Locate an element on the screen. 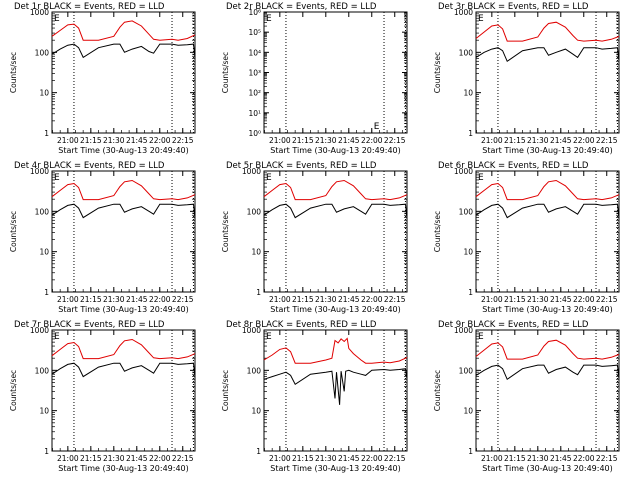  chart-title: Det 5r BLACK = Events, RED = LLD is located at coordinates (301, 166).